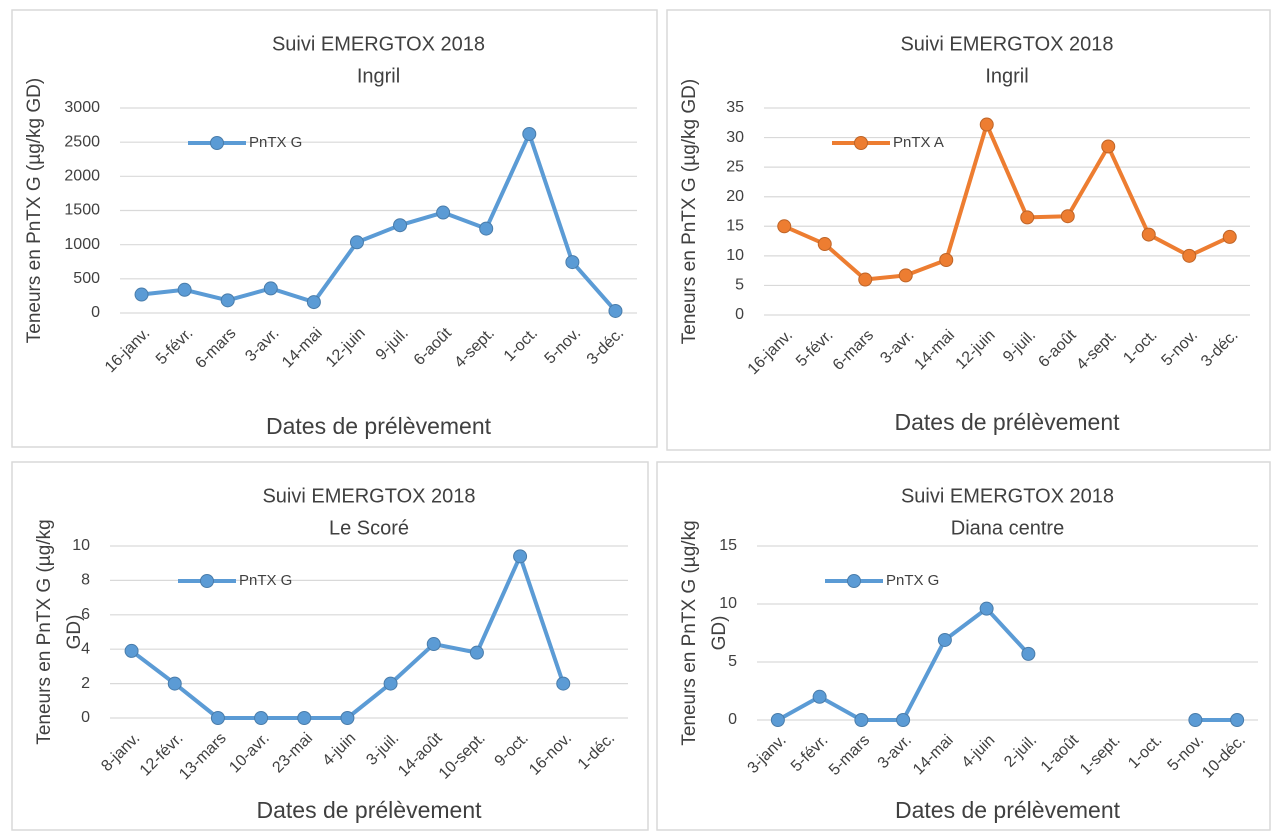 This screenshot has width=1274, height=832. I want to click on chart-subtitle: Diana centre, so click(1007, 528).